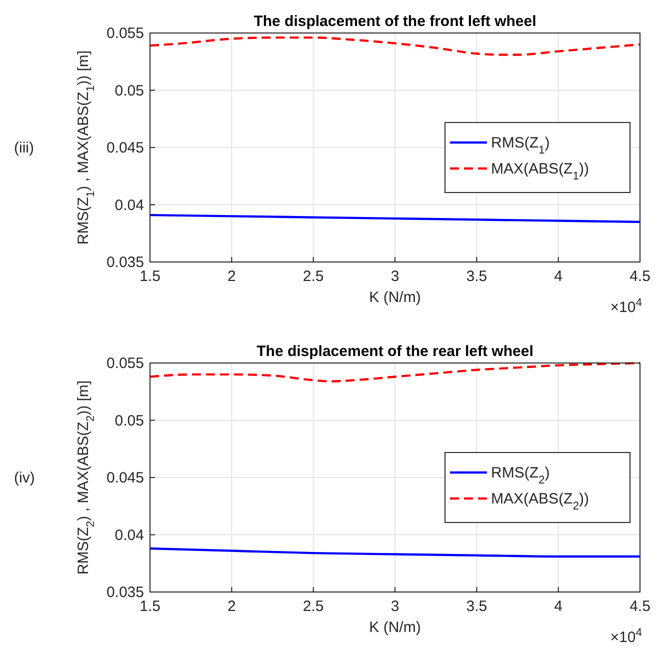  What do you see at coordinates (24, 148) in the screenshot?
I see `text: (iii)` at bounding box center [24, 148].